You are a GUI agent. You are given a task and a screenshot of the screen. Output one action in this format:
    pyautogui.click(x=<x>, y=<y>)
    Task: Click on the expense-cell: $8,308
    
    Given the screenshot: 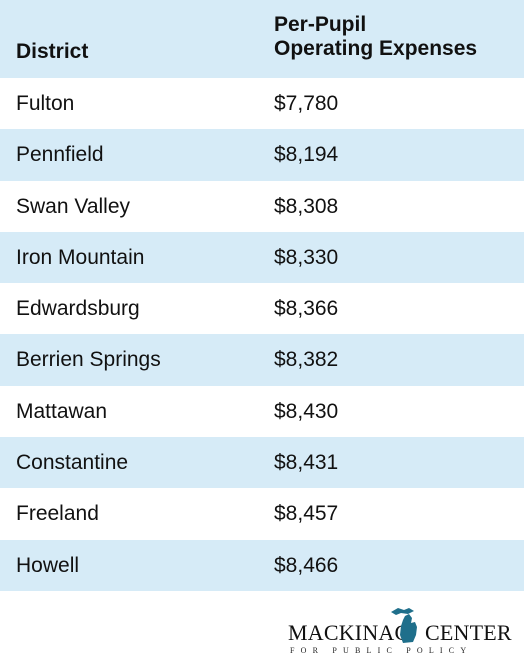 What is the action you would take?
    pyautogui.click(x=306, y=206)
    